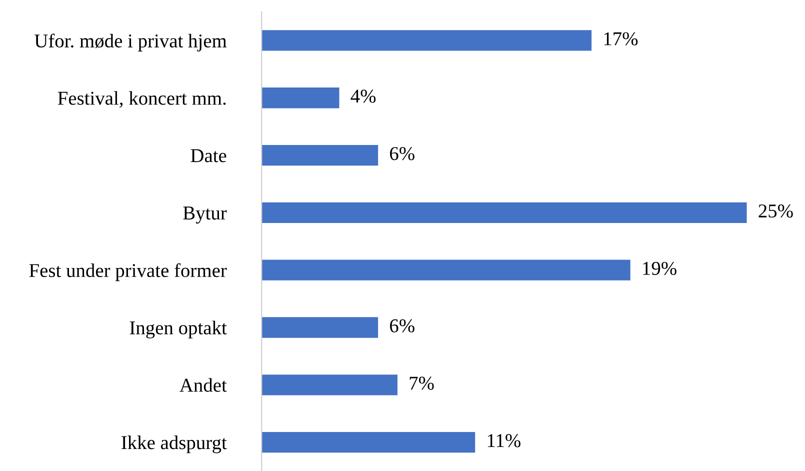  Describe the element at coordinates (659, 269) in the screenshot. I see `data-label: 19%` at that location.